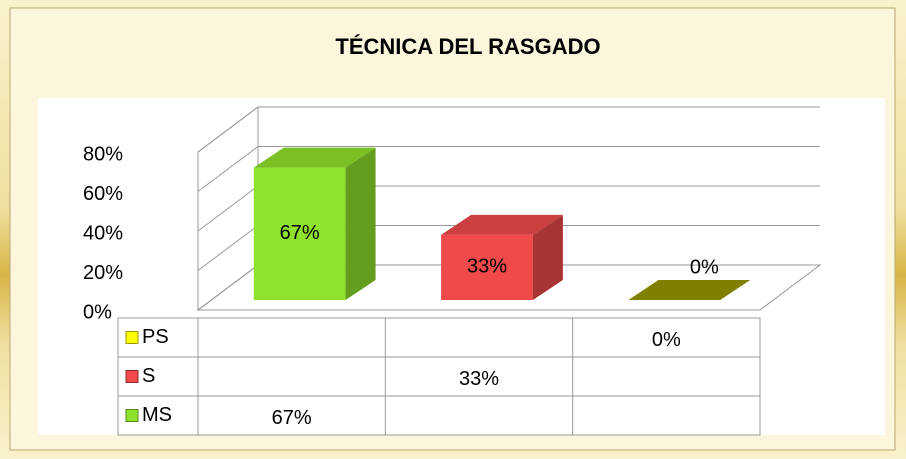  What do you see at coordinates (157, 415) in the screenshot?
I see `legend-label: MS` at bounding box center [157, 415].